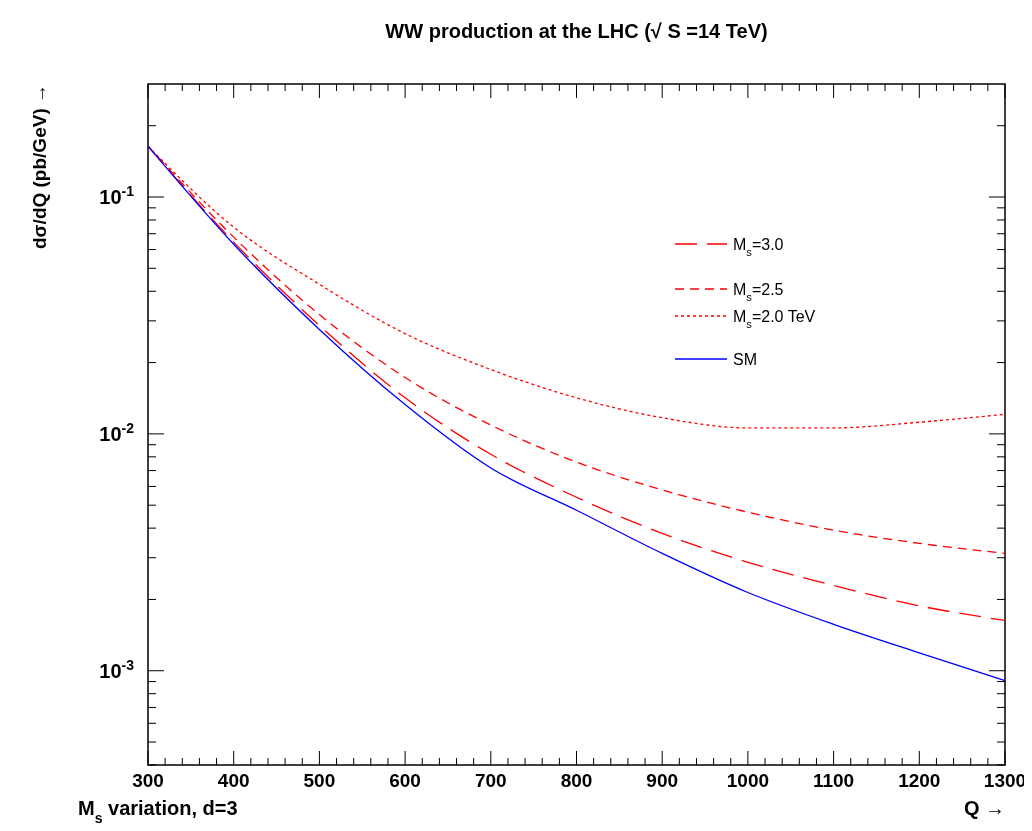 This screenshot has width=1032, height=831. Describe the element at coordinates (748, 780) in the screenshot. I see `x-tick-label: 1000` at that location.